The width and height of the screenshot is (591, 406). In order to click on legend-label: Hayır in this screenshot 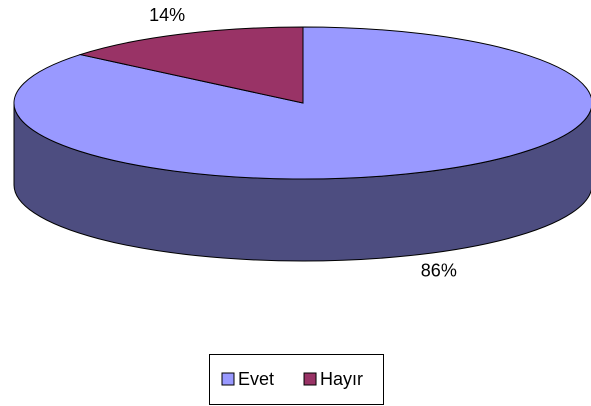, I will do `click(341, 379)`.